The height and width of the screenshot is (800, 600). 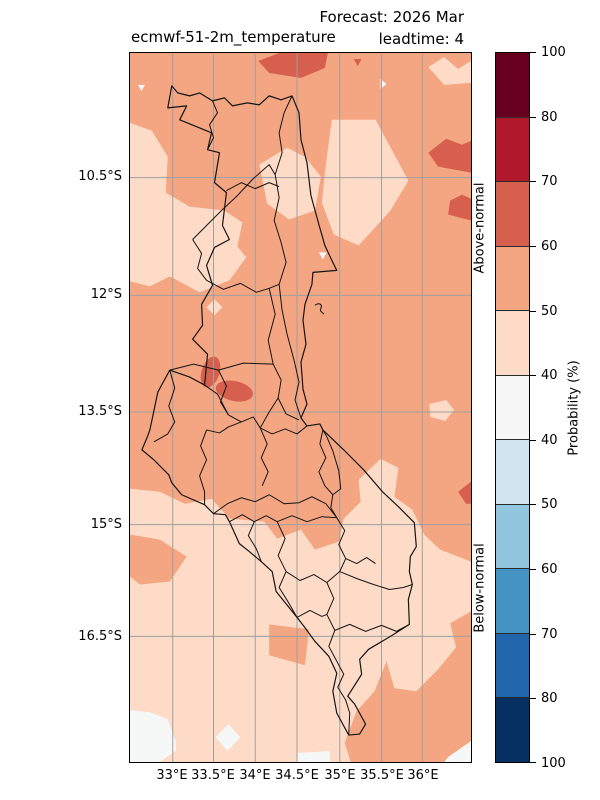 I want to click on colorbar-below-normal-label: Below-normal, so click(x=480, y=588).